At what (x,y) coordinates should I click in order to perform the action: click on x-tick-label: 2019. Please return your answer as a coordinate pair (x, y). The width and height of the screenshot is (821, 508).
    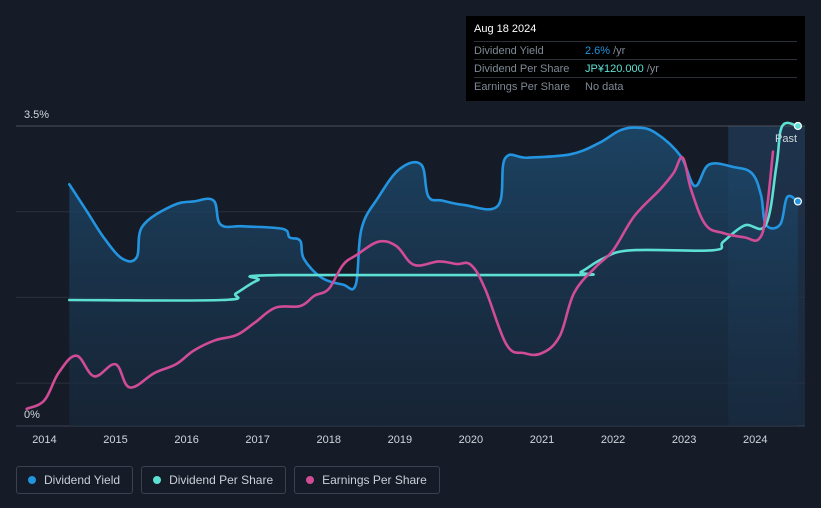
    Looking at the image, I should click on (400, 440).